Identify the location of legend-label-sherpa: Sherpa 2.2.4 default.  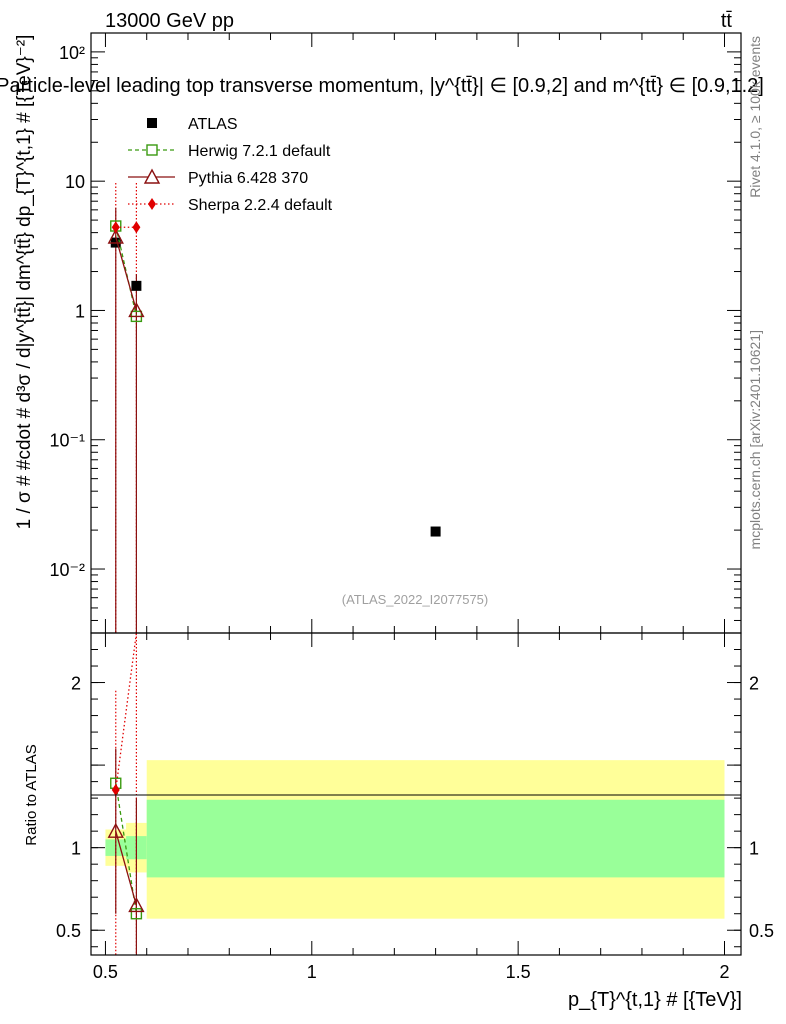
(260, 205).